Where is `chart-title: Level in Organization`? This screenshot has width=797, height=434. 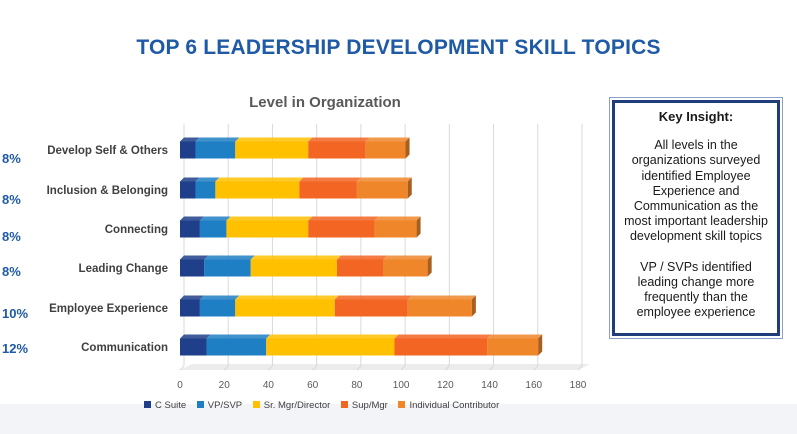 chart-title: Level in Organization is located at coordinates (325, 102).